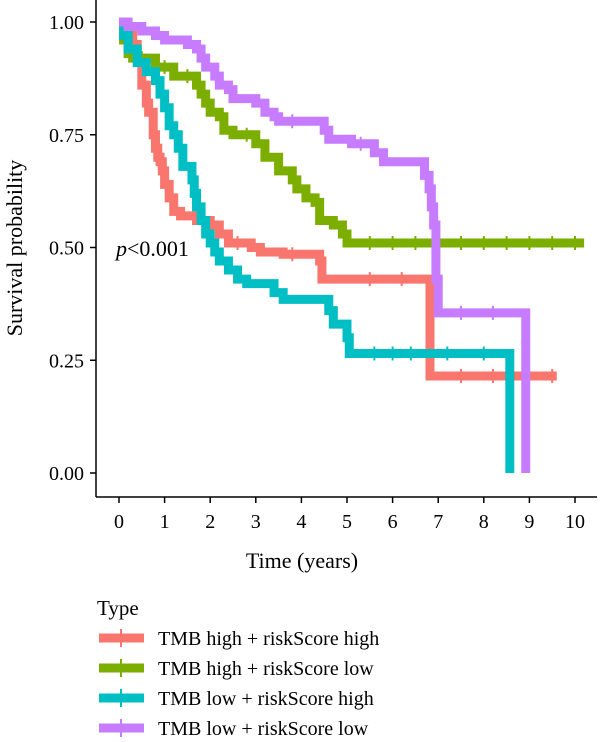 This screenshot has height=742, width=600. Describe the element at coordinates (266, 669) in the screenshot. I see `legend-label: TMB high + riskScore low` at that location.